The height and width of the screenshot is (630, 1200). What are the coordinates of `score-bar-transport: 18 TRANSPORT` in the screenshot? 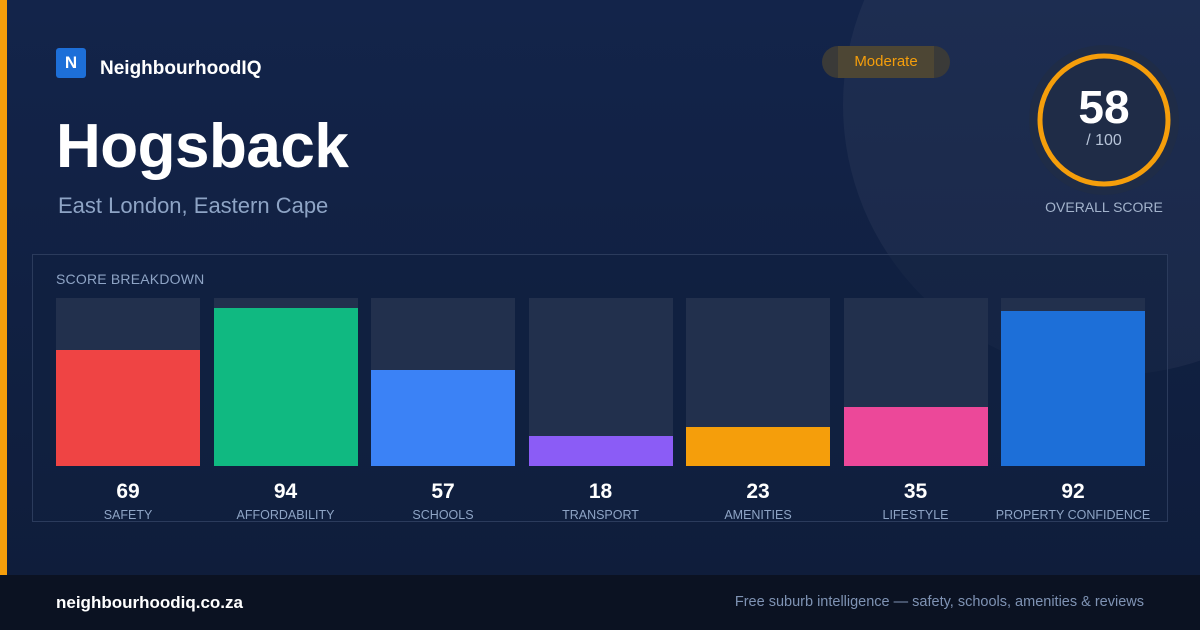 It's located at (600, 413).